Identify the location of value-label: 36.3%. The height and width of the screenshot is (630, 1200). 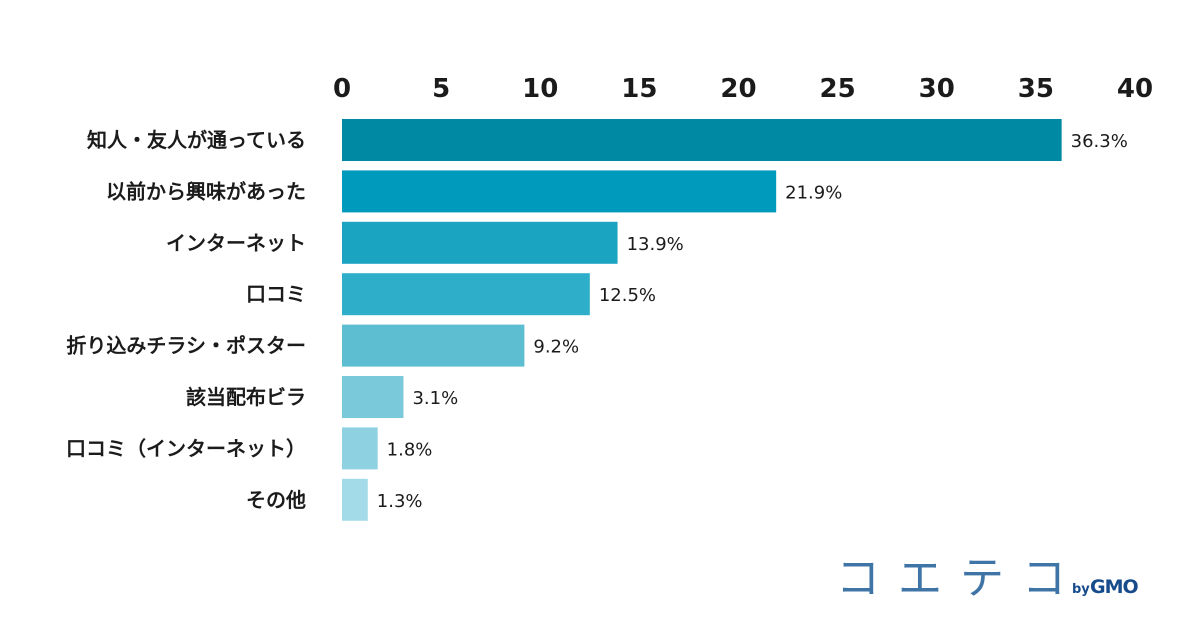
(1099, 141).